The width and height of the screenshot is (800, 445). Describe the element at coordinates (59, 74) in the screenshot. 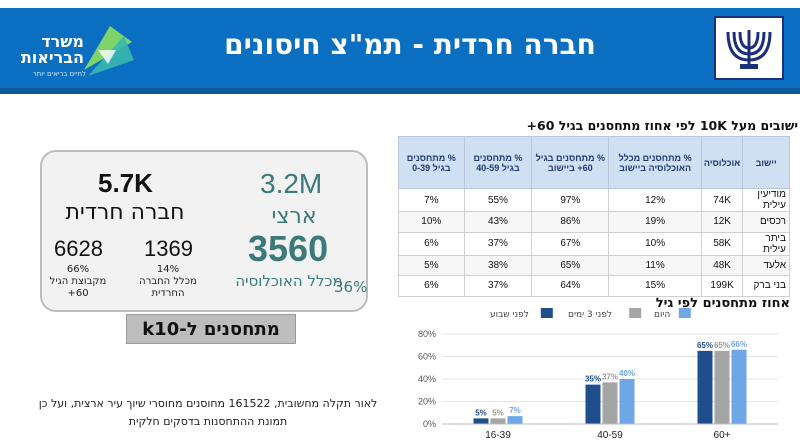

I see `logo-tagline: לחיים בריאים יותר` at that location.